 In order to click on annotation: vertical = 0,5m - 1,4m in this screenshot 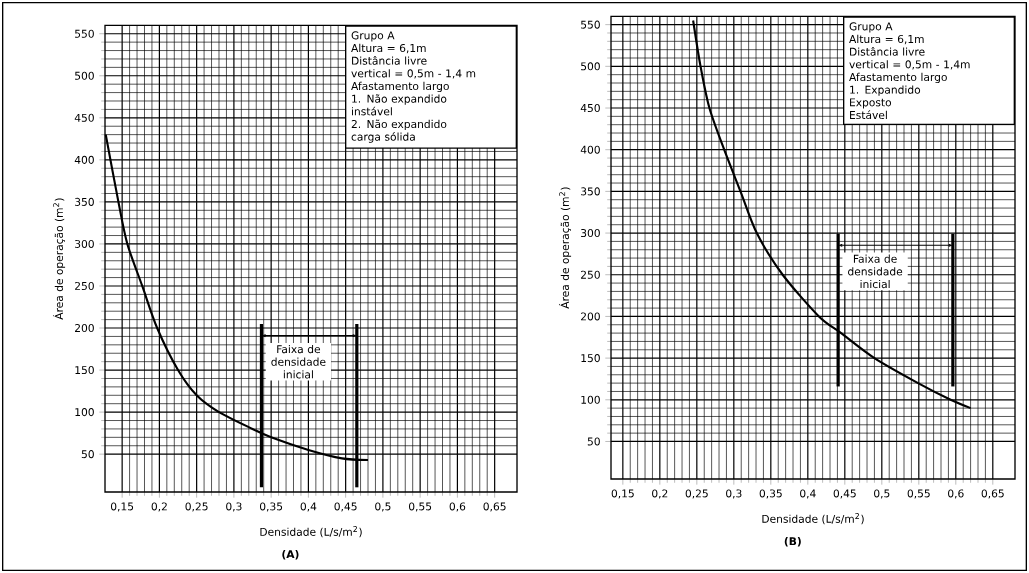, I will do `click(909, 65)`.